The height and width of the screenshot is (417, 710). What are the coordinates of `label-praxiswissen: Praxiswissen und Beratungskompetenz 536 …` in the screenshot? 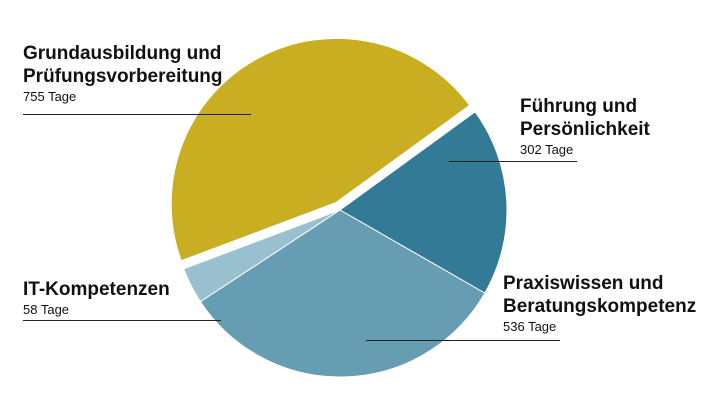 It's located at (603, 304).